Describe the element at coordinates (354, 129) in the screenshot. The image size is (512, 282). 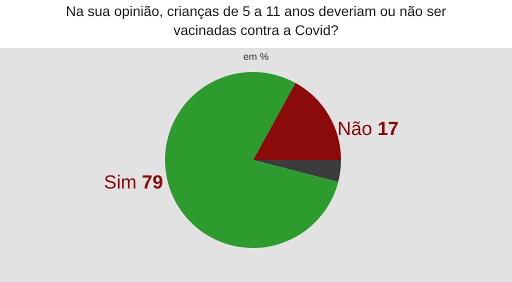
I see `slice-label: Não` at that location.